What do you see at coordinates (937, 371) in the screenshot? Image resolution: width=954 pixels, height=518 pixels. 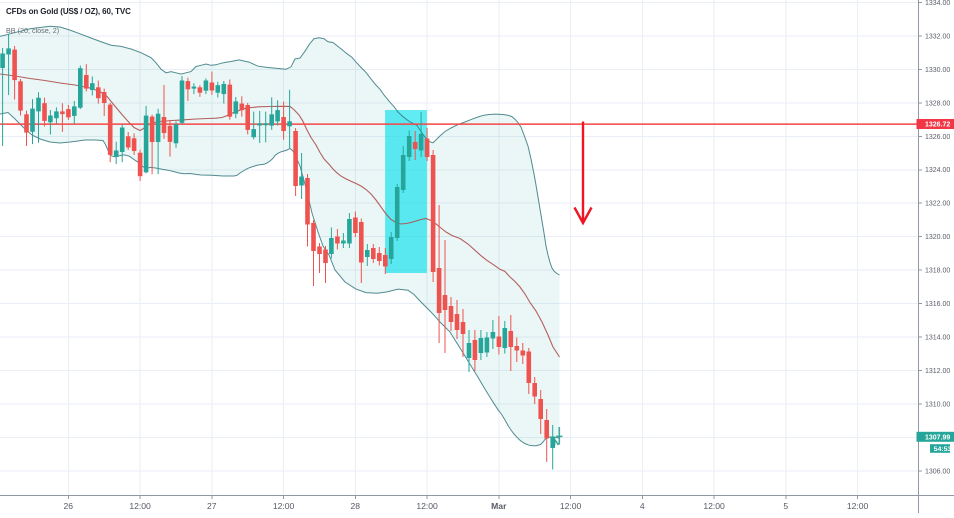 I see `svg-text: 1312.00` at bounding box center [937, 371].